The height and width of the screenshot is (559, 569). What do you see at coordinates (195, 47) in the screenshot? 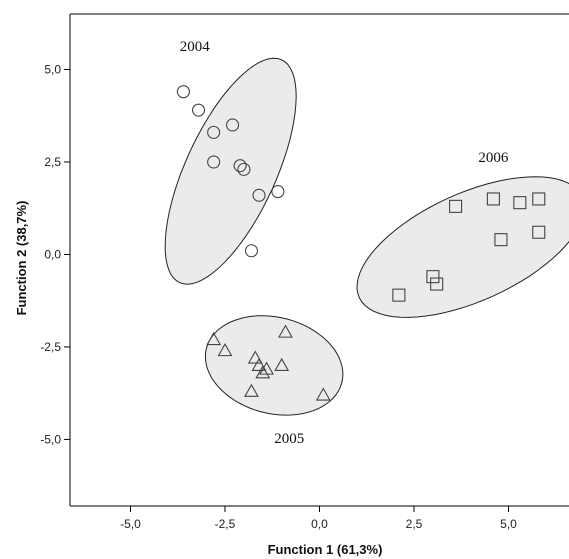
I see `group-label-2004: 2004` at bounding box center [195, 47].